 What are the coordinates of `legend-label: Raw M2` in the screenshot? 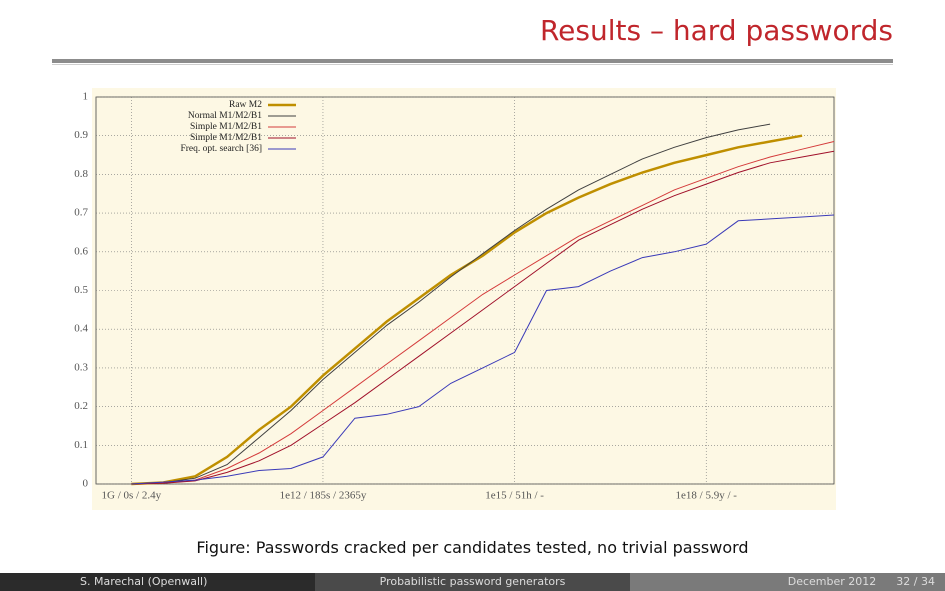 It's located at (245, 105).